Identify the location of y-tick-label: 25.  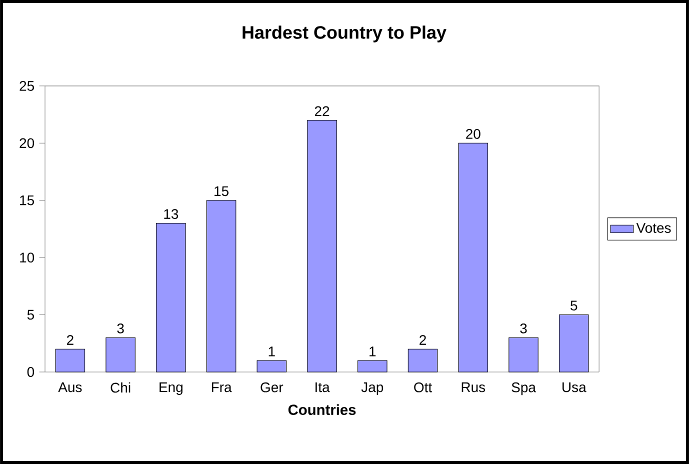
(27, 85).